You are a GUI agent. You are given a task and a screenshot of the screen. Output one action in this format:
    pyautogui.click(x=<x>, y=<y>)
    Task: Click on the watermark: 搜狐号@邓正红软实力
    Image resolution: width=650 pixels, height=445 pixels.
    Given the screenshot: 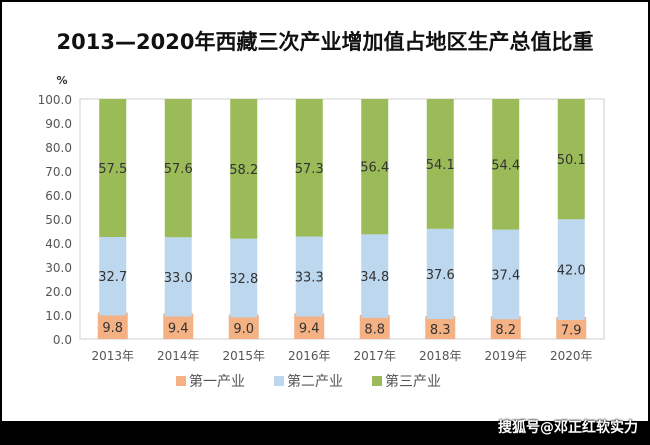 What is the action you would take?
    pyautogui.click(x=568, y=428)
    